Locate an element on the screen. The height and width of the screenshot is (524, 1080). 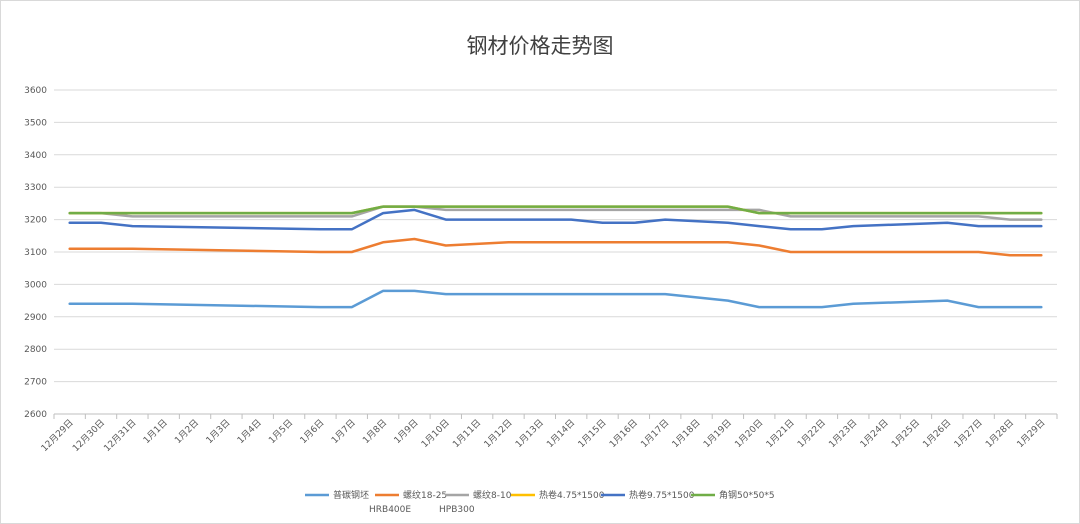
y-tick-label: 3100 is located at coordinates (35, 253).